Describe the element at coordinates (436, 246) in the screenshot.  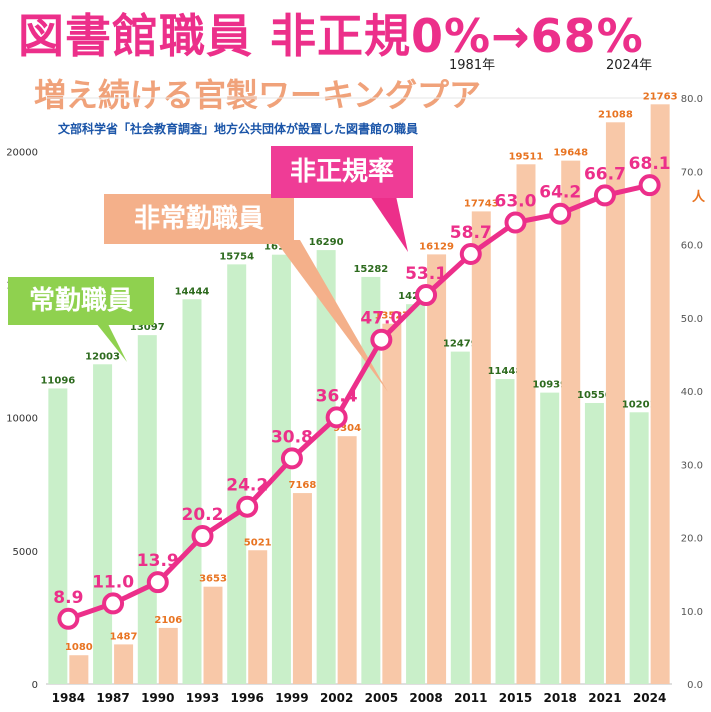
I see `data-label-nonregular: 16129` at that location.